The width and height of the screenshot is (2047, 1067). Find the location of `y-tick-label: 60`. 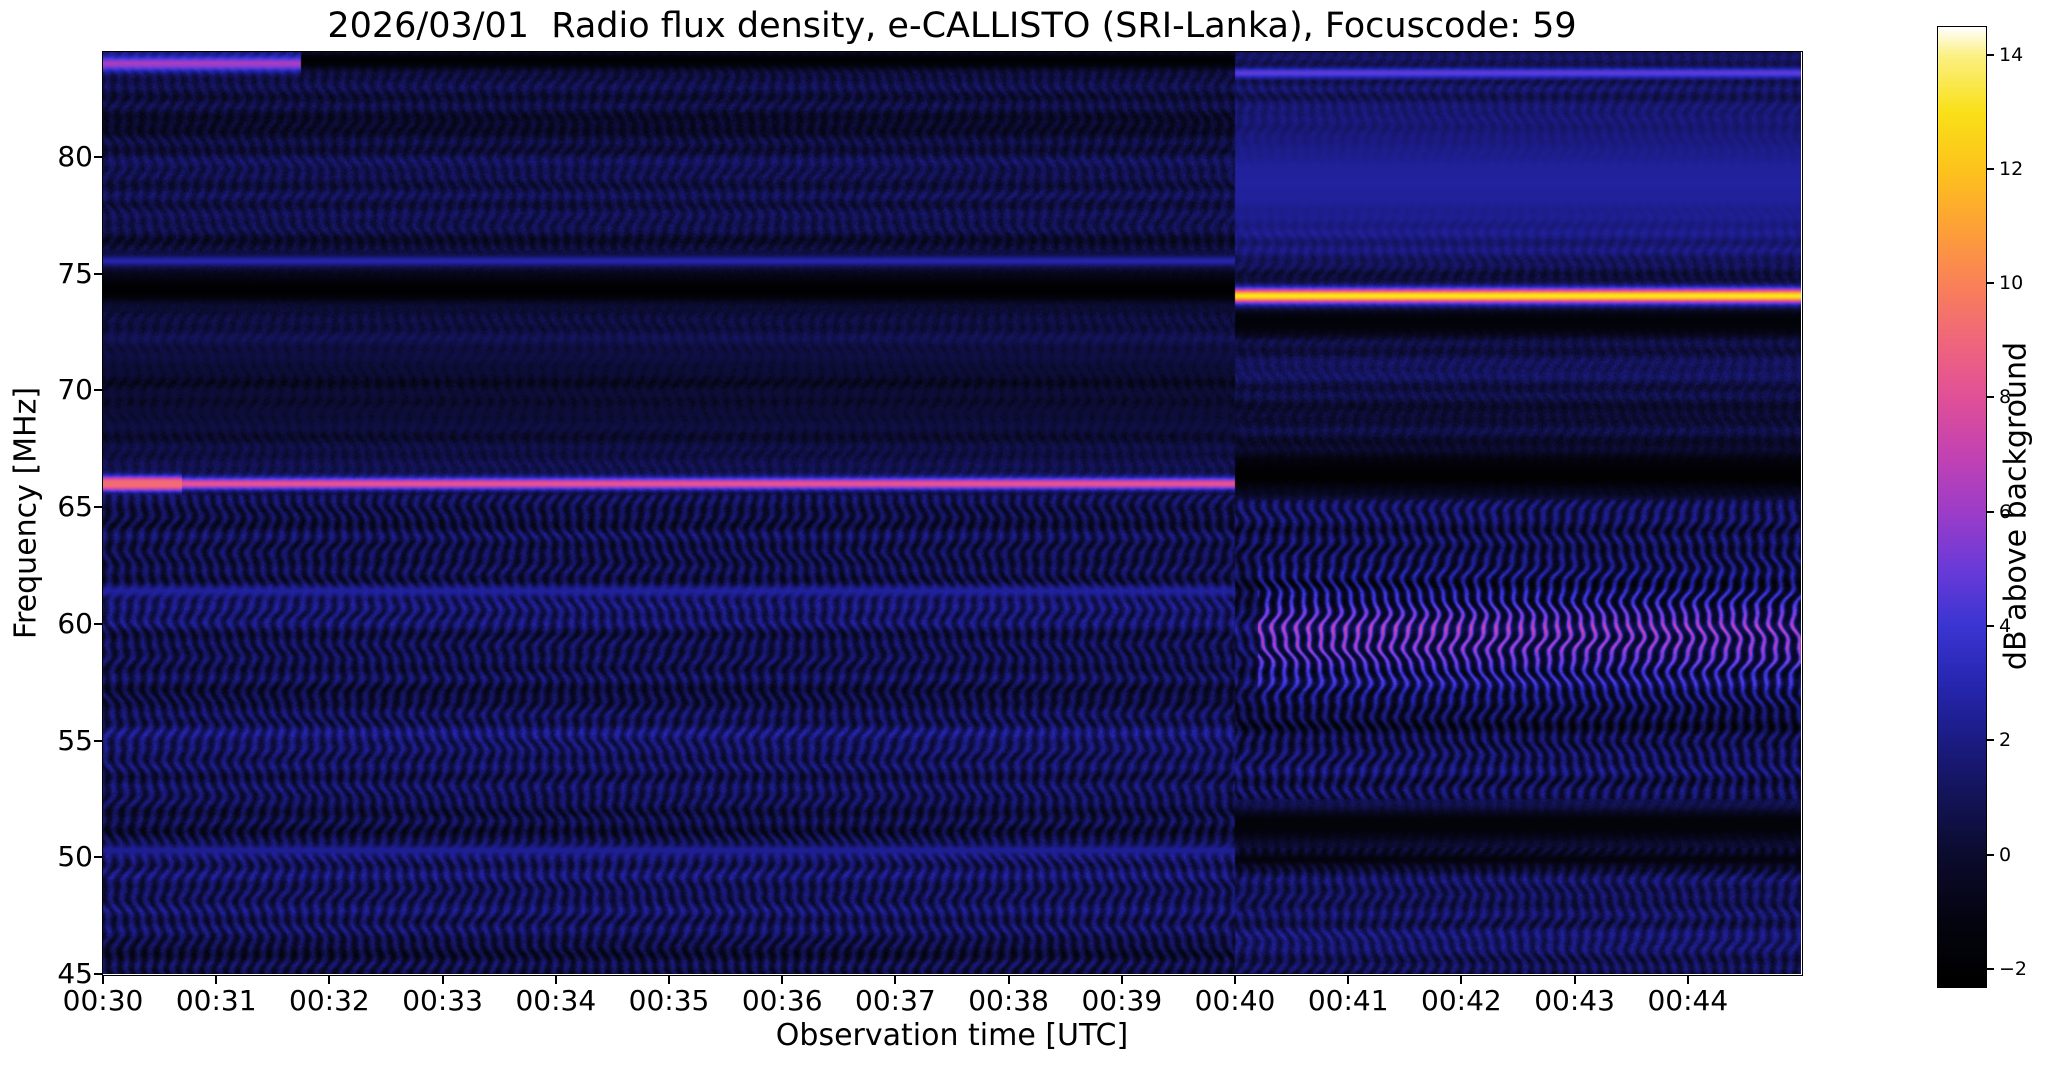

y-tick-label: 60 is located at coordinates (75, 623).